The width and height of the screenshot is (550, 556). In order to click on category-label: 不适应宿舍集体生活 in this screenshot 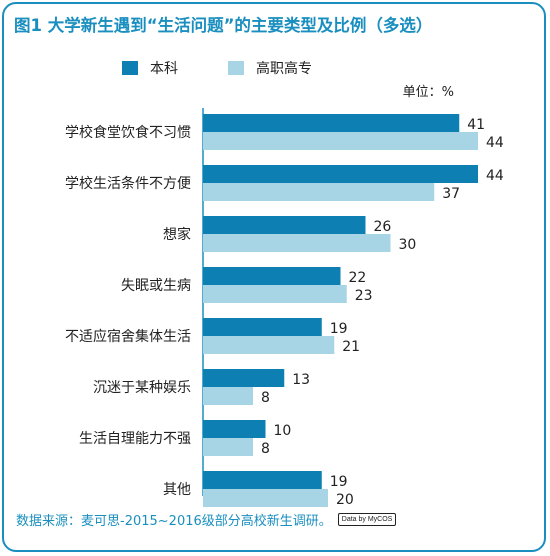, I will do `click(128, 336)`.